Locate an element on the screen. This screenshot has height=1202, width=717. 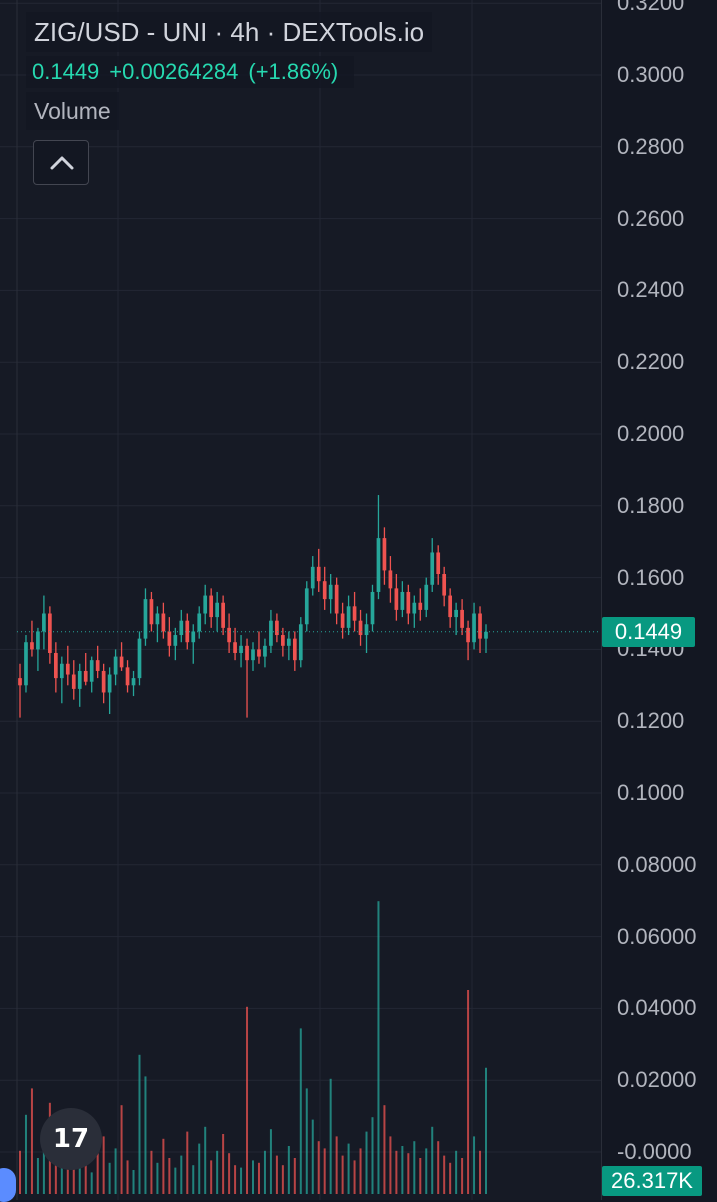
price-tick-label: 0.06000 is located at coordinates (657, 936).